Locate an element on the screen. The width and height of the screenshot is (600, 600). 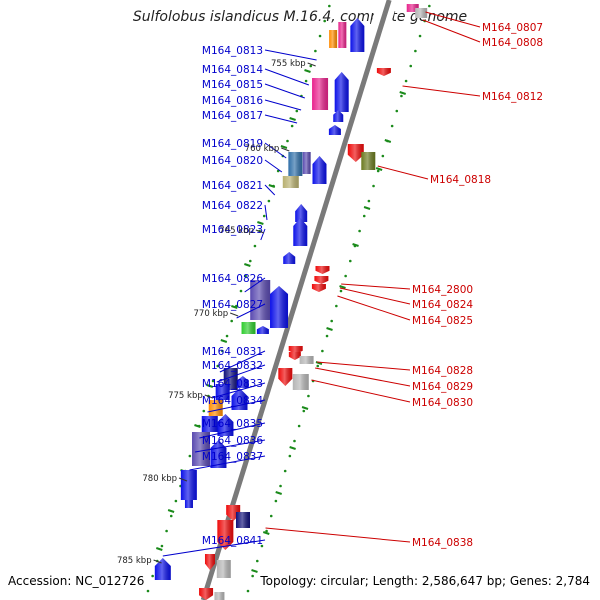
gene-label-left: M164_0827 is located at coordinates (232, 305).